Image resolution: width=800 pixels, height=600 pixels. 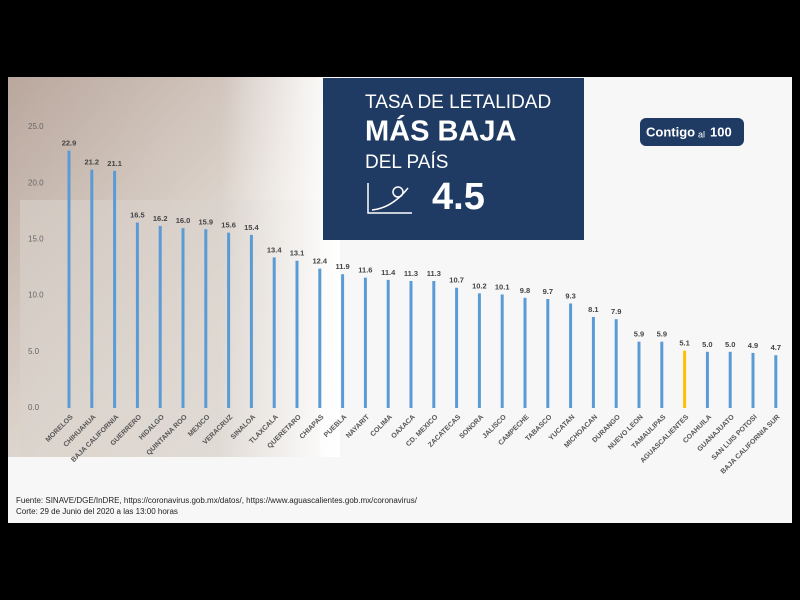 I want to click on value-label: 11.9, so click(x=343, y=266).